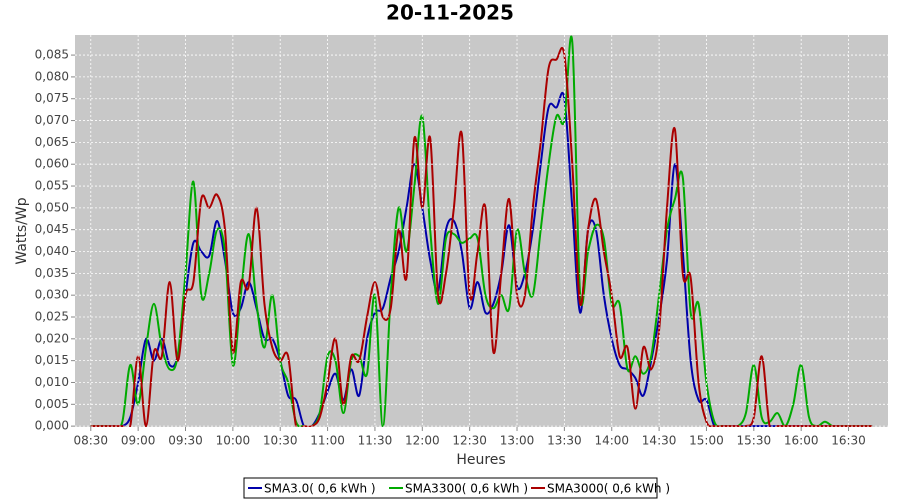  What do you see at coordinates (52, 186) in the screenshot?
I see `y-tick-label: 0,055` at bounding box center [52, 186].